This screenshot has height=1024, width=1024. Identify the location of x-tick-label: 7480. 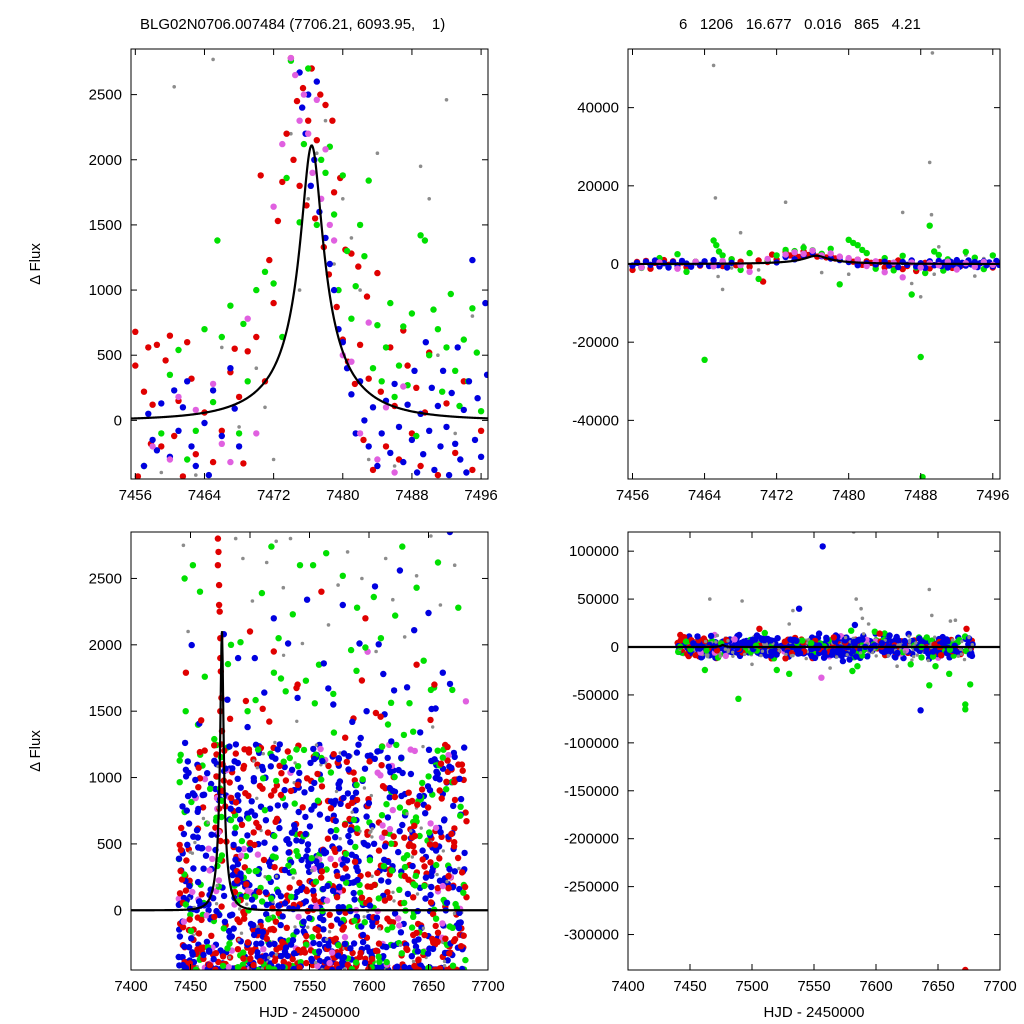
(848, 495).